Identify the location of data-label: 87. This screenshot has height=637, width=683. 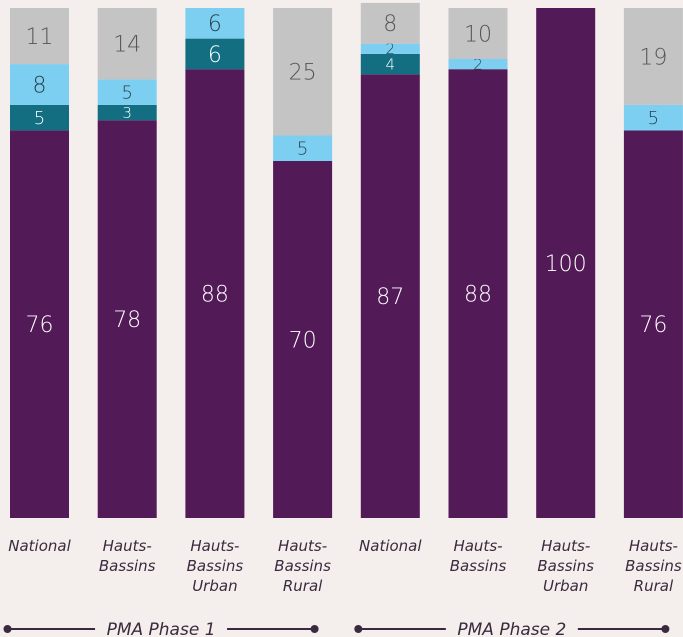
(390, 297).